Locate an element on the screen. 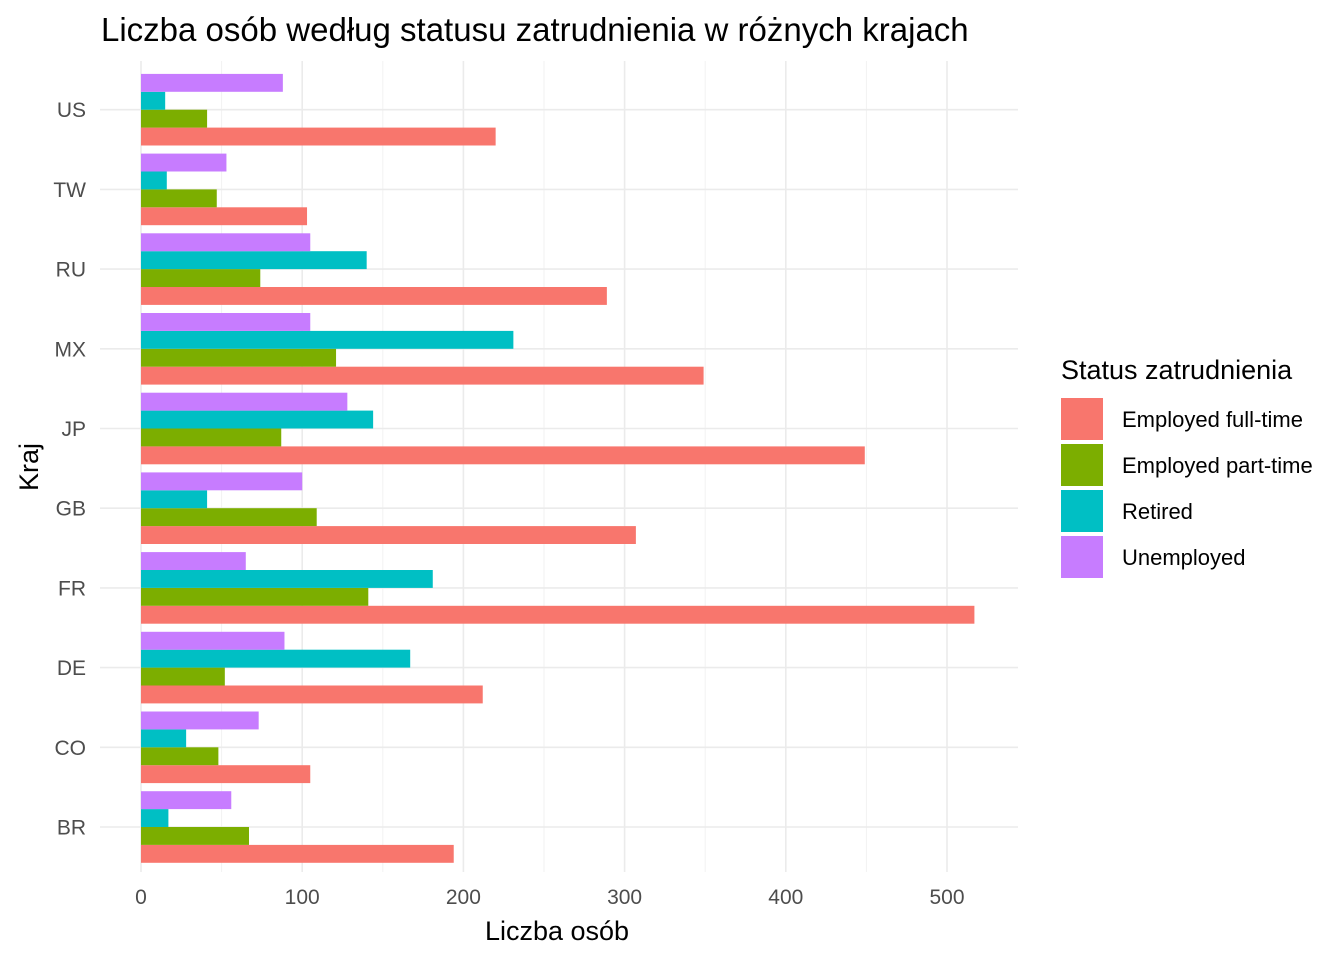  x-tick-labels: 0 100 200 300 400 500 is located at coordinates (549, 897).